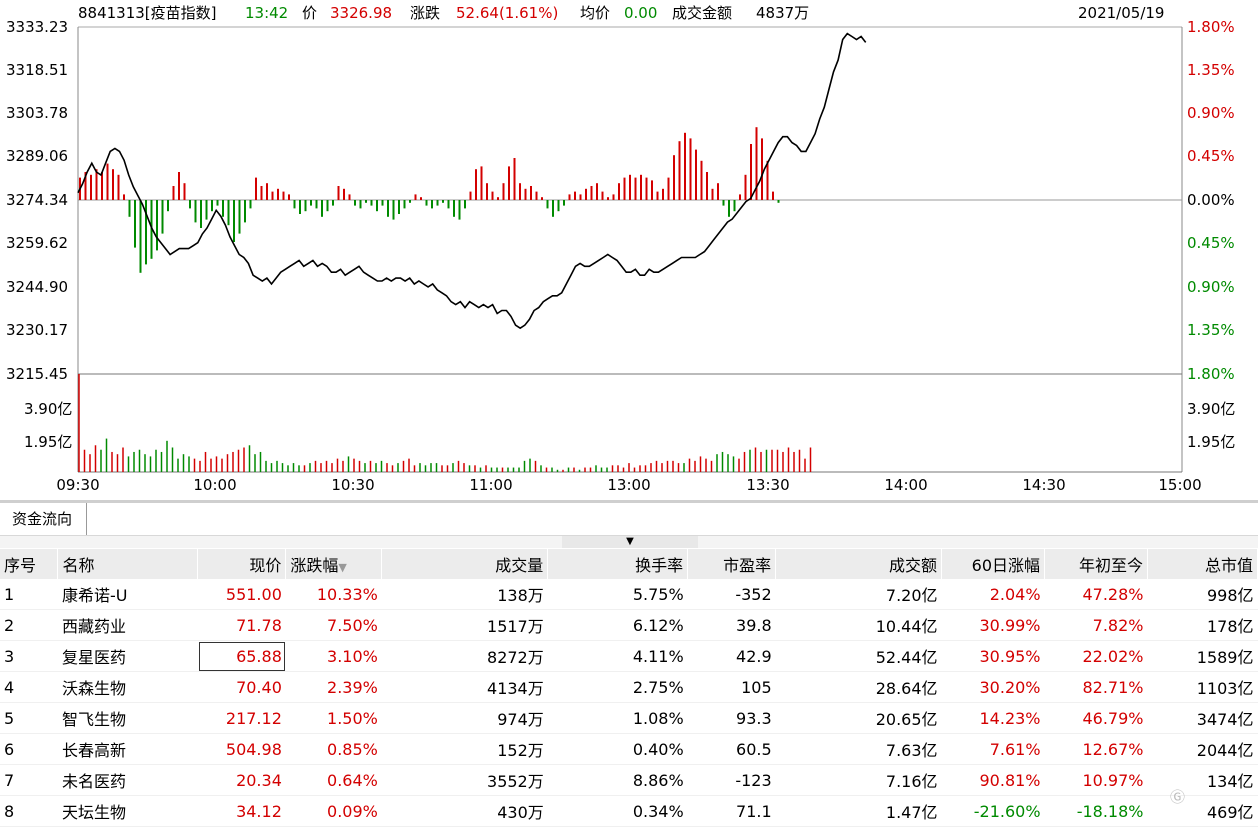 The width and height of the screenshot is (1258, 827). I want to click on pct-tick-right-4: 0.00%, so click(1211, 200).